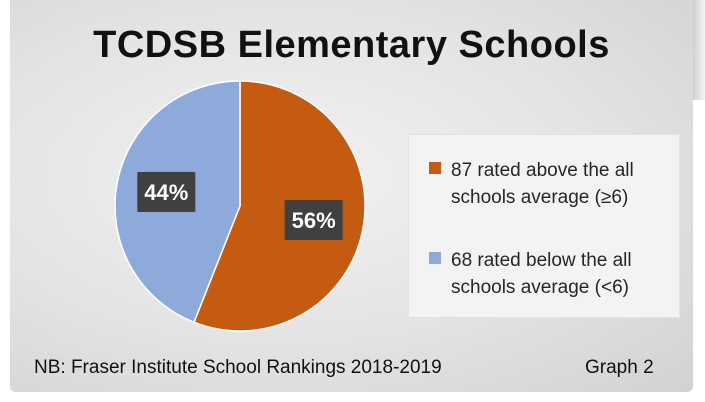  I want to click on pie-label-below: 44%, so click(166, 191).